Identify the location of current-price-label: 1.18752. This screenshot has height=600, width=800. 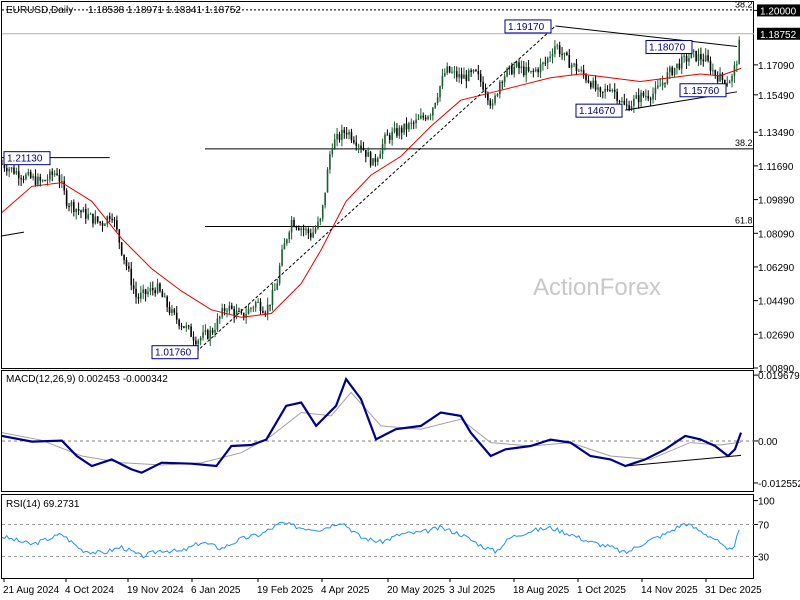
(778, 35).